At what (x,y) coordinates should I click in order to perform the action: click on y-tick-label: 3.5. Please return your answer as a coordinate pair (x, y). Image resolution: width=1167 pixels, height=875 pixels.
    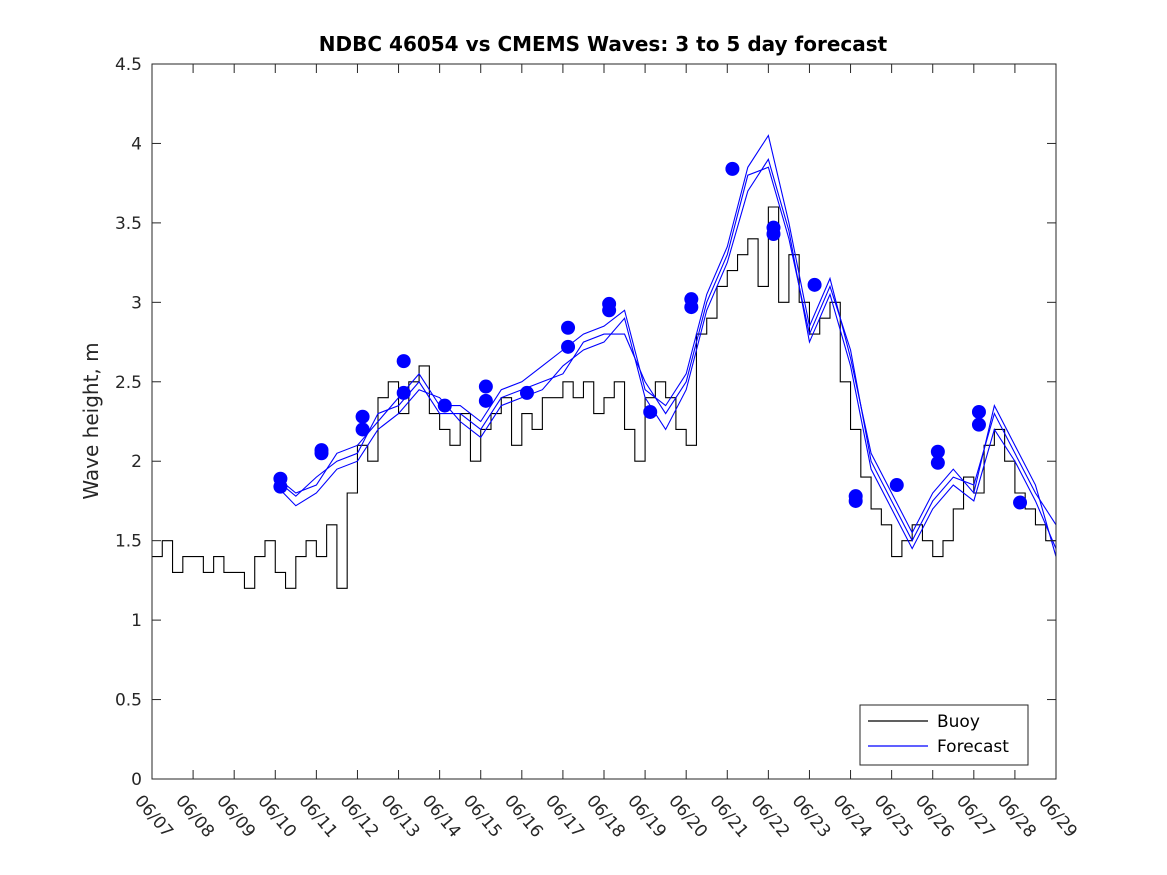
    Looking at the image, I should click on (128, 224).